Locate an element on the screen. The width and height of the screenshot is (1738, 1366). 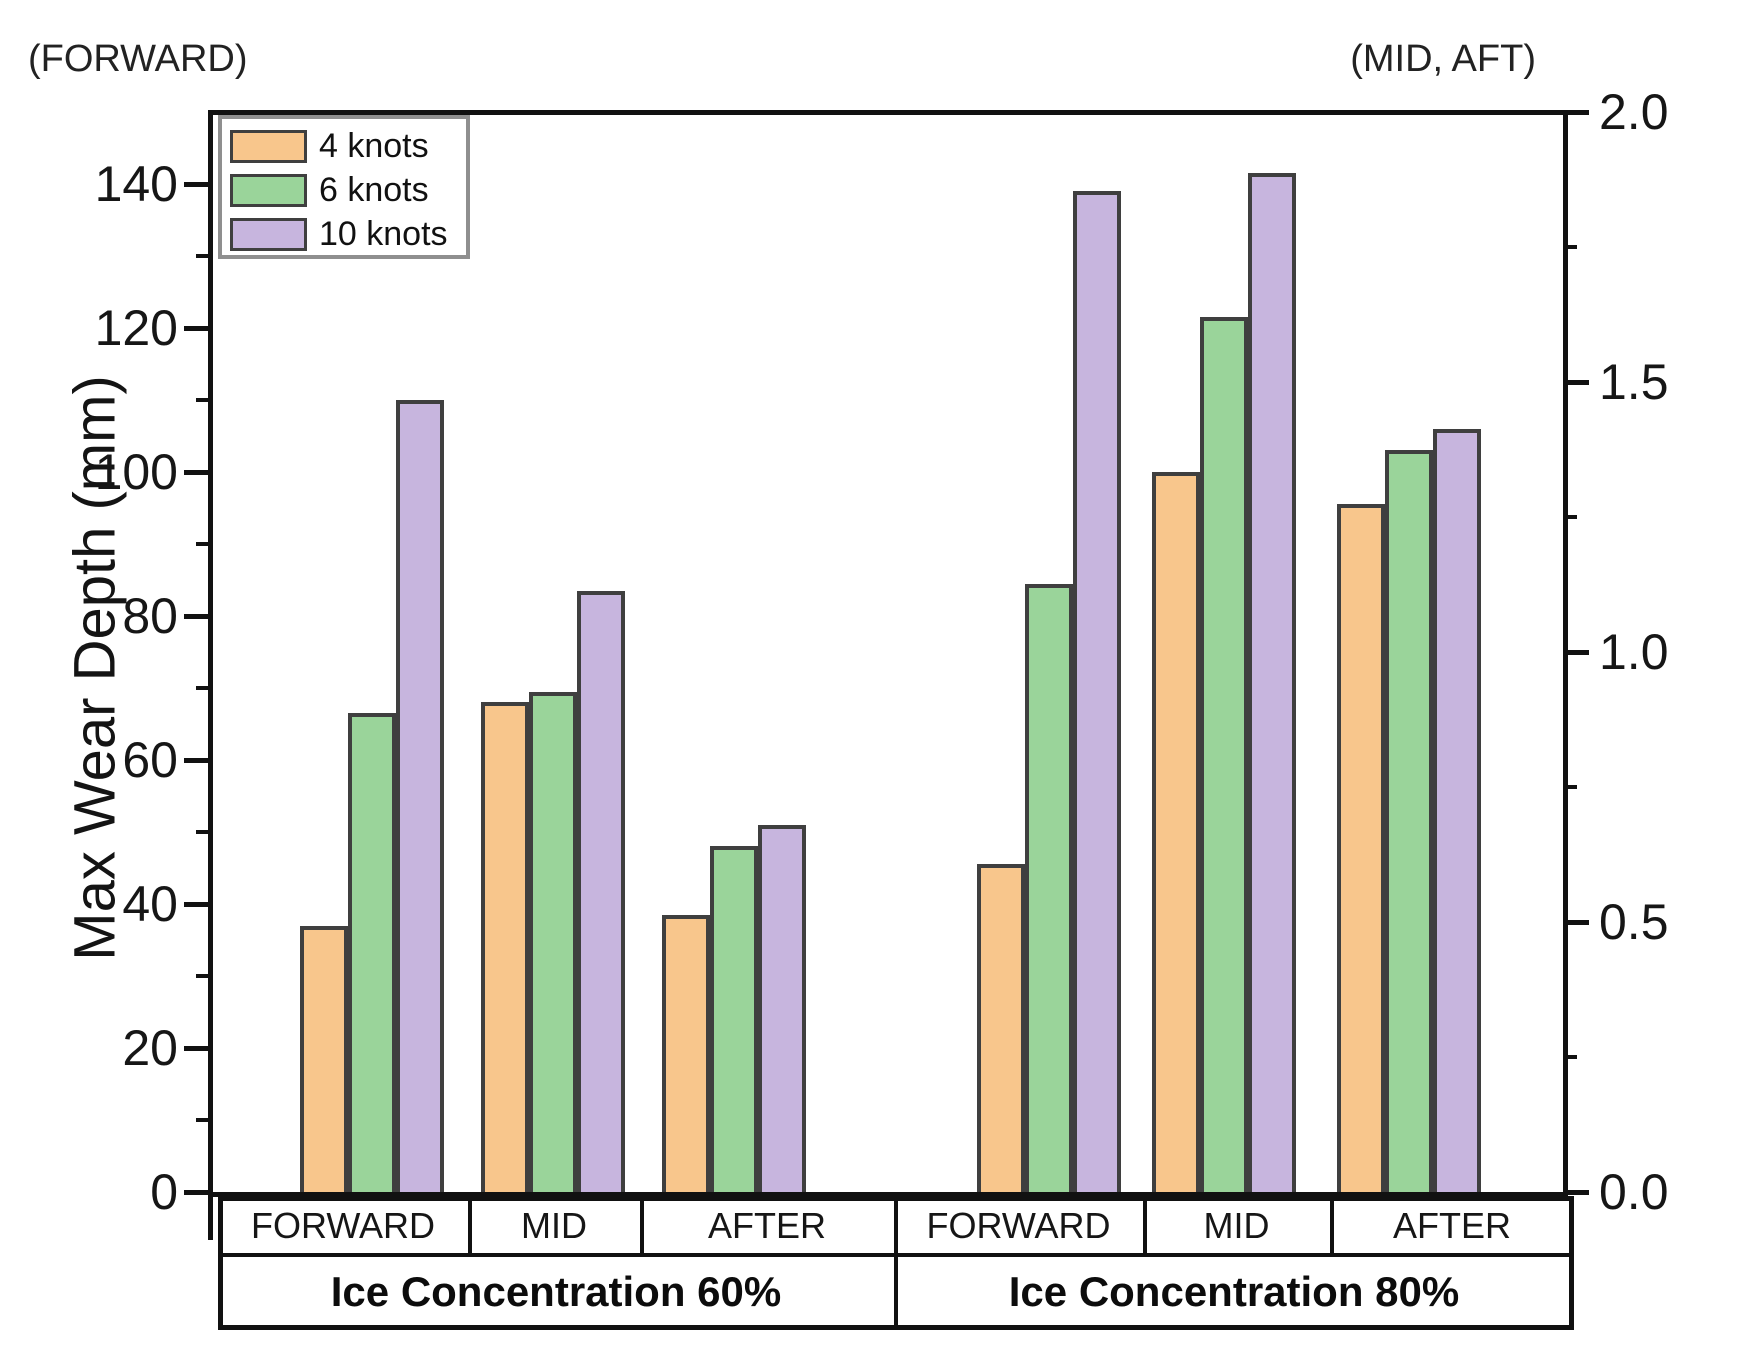
bar-6-knots-group1 is located at coordinates (372, 952).